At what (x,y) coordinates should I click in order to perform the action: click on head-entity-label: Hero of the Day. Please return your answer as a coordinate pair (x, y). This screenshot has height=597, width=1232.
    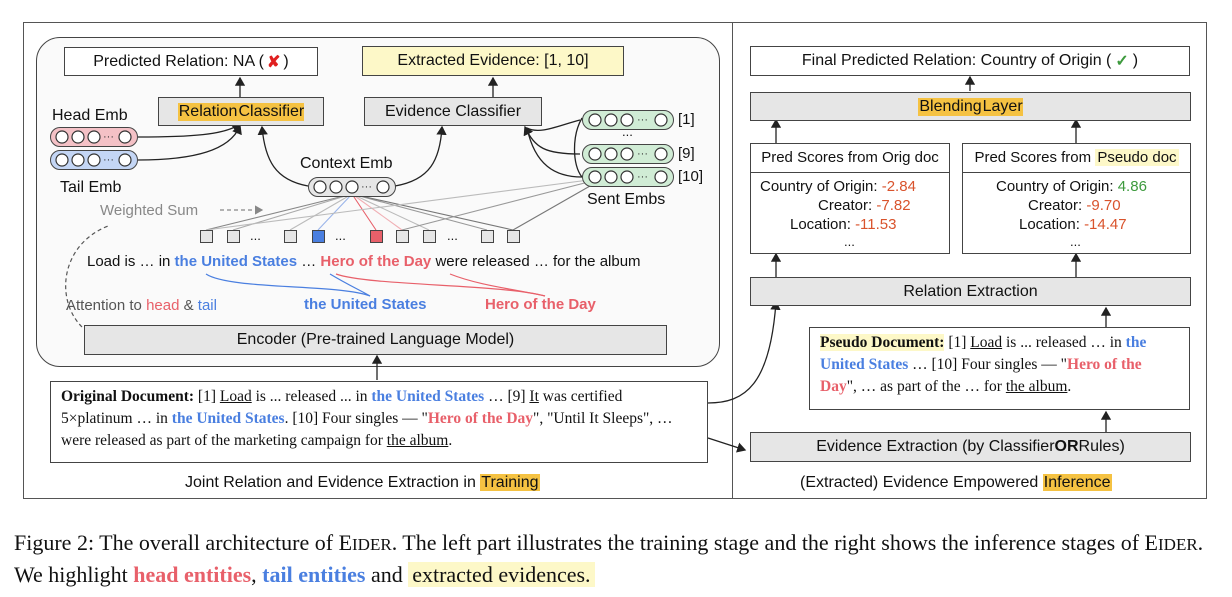
    Looking at the image, I should click on (540, 304).